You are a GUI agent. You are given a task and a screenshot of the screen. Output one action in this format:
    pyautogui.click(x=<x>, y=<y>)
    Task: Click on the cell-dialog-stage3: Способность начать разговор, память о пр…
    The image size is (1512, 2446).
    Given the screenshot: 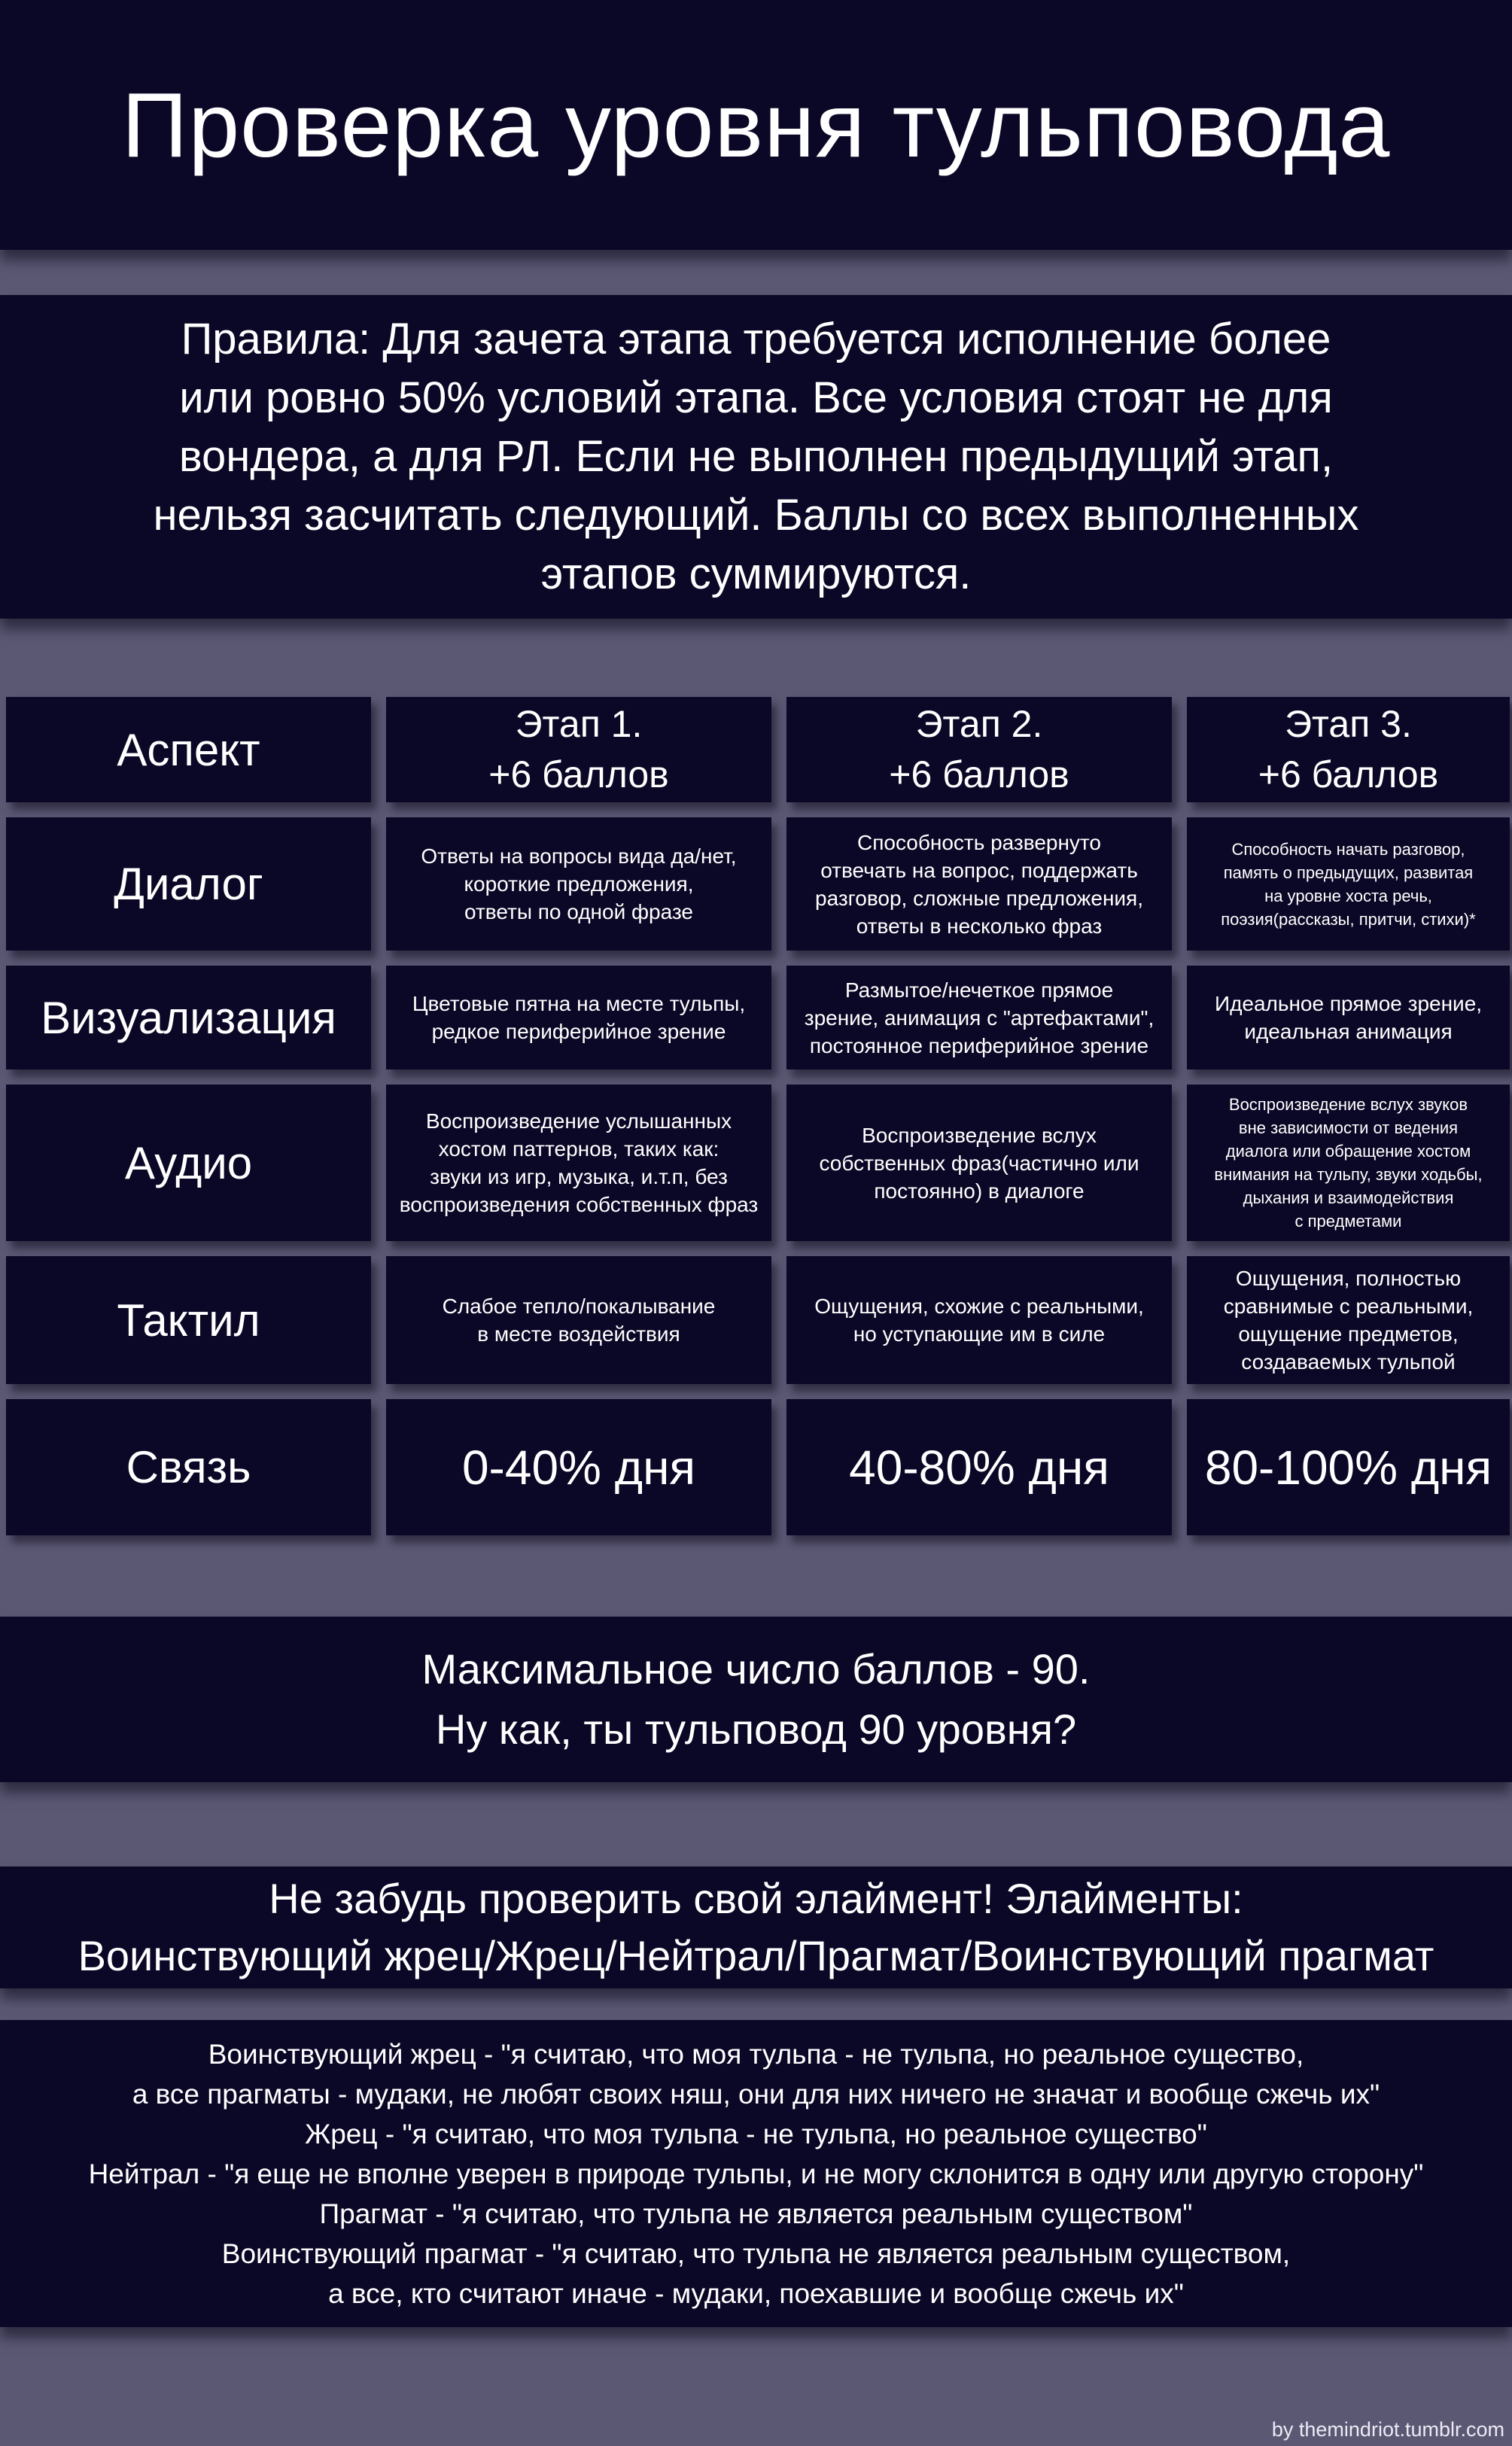 What is the action you would take?
    pyautogui.click(x=1349, y=884)
    